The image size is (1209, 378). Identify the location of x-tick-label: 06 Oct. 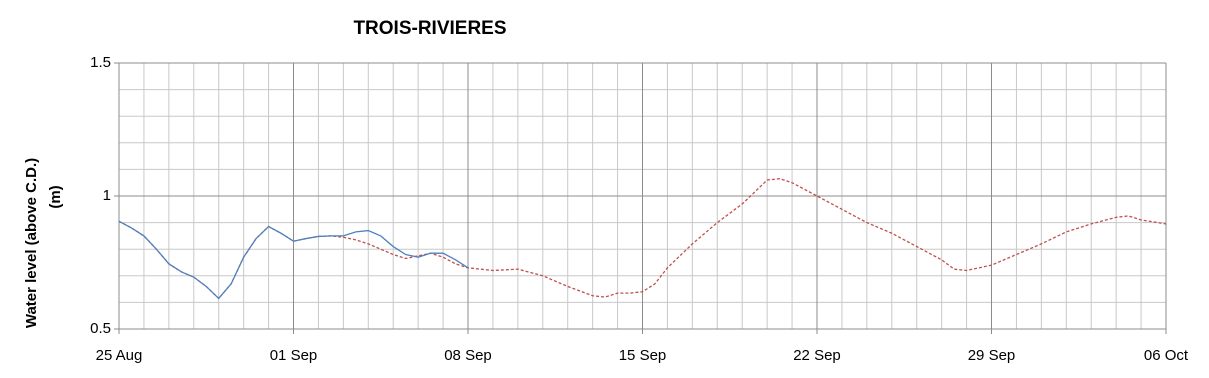
(1166, 355).